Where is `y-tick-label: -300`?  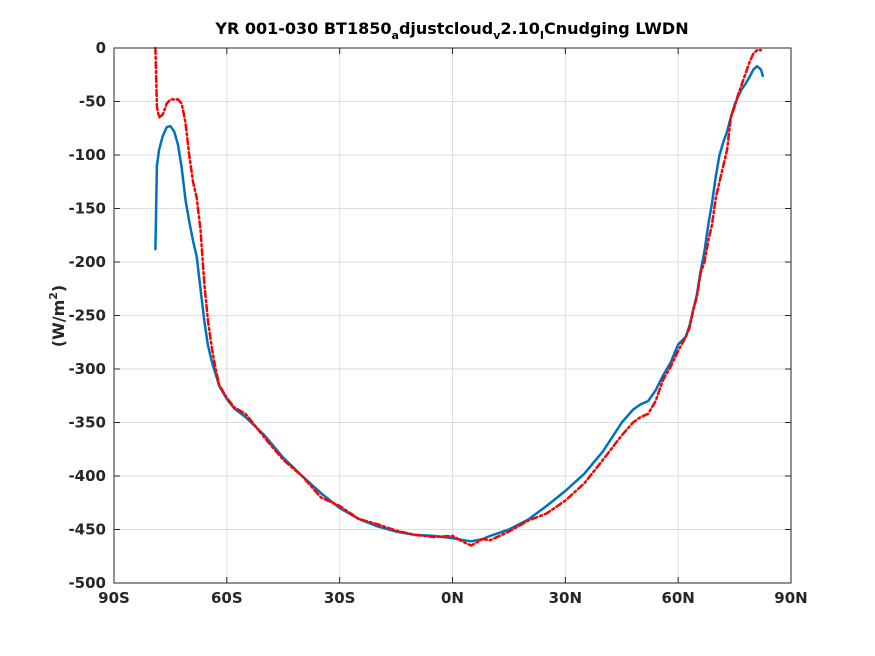 y-tick-label: -300 is located at coordinates (87, 369).